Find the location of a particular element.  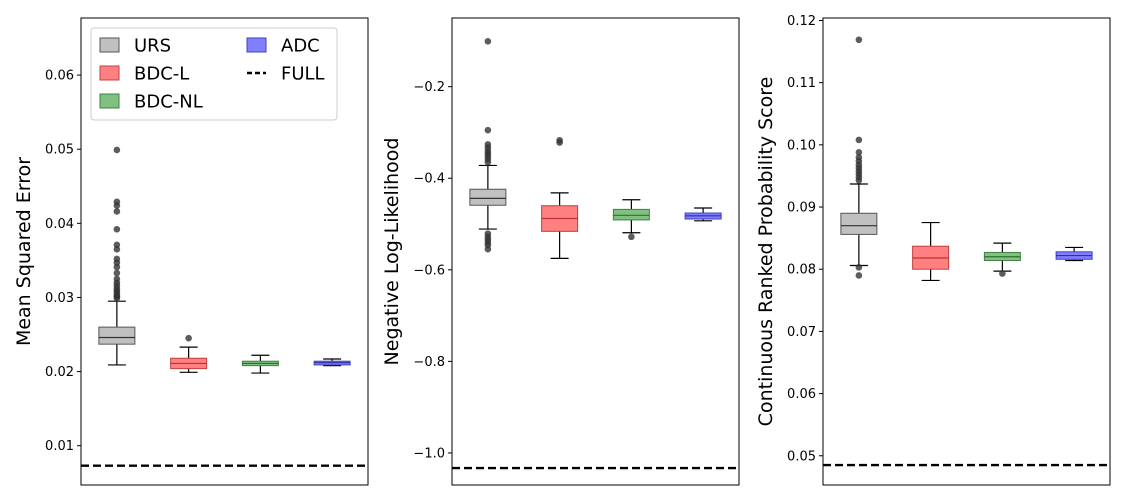

y-tick-label: 0.08 is located at coordinates (801, 270).